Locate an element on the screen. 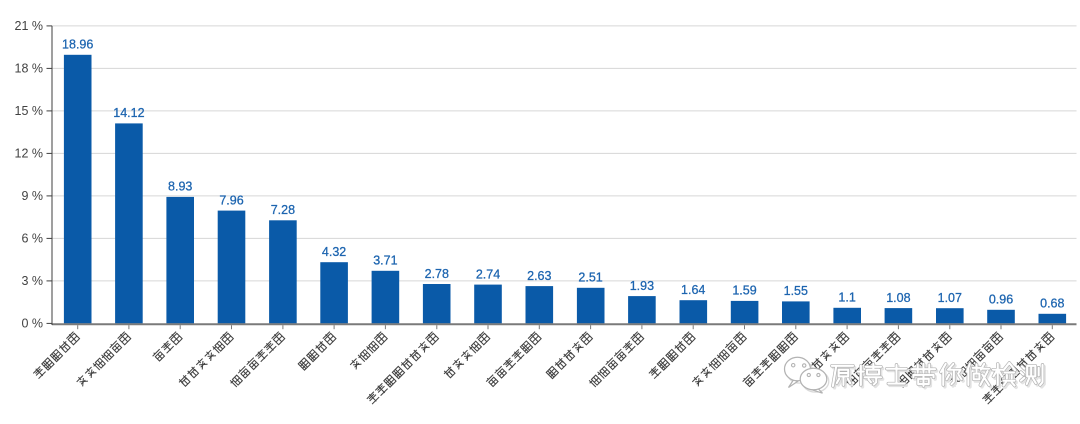 The image size is (1080, 424). svg-text: 3 % is located at coordinates (32, 281).